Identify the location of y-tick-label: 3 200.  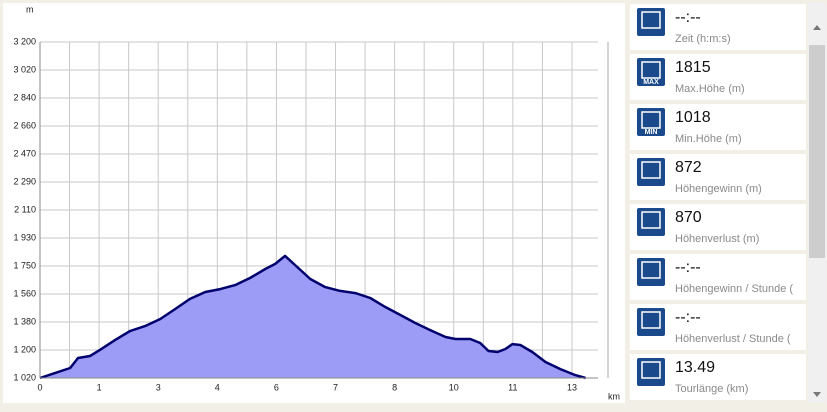
(24, 41).